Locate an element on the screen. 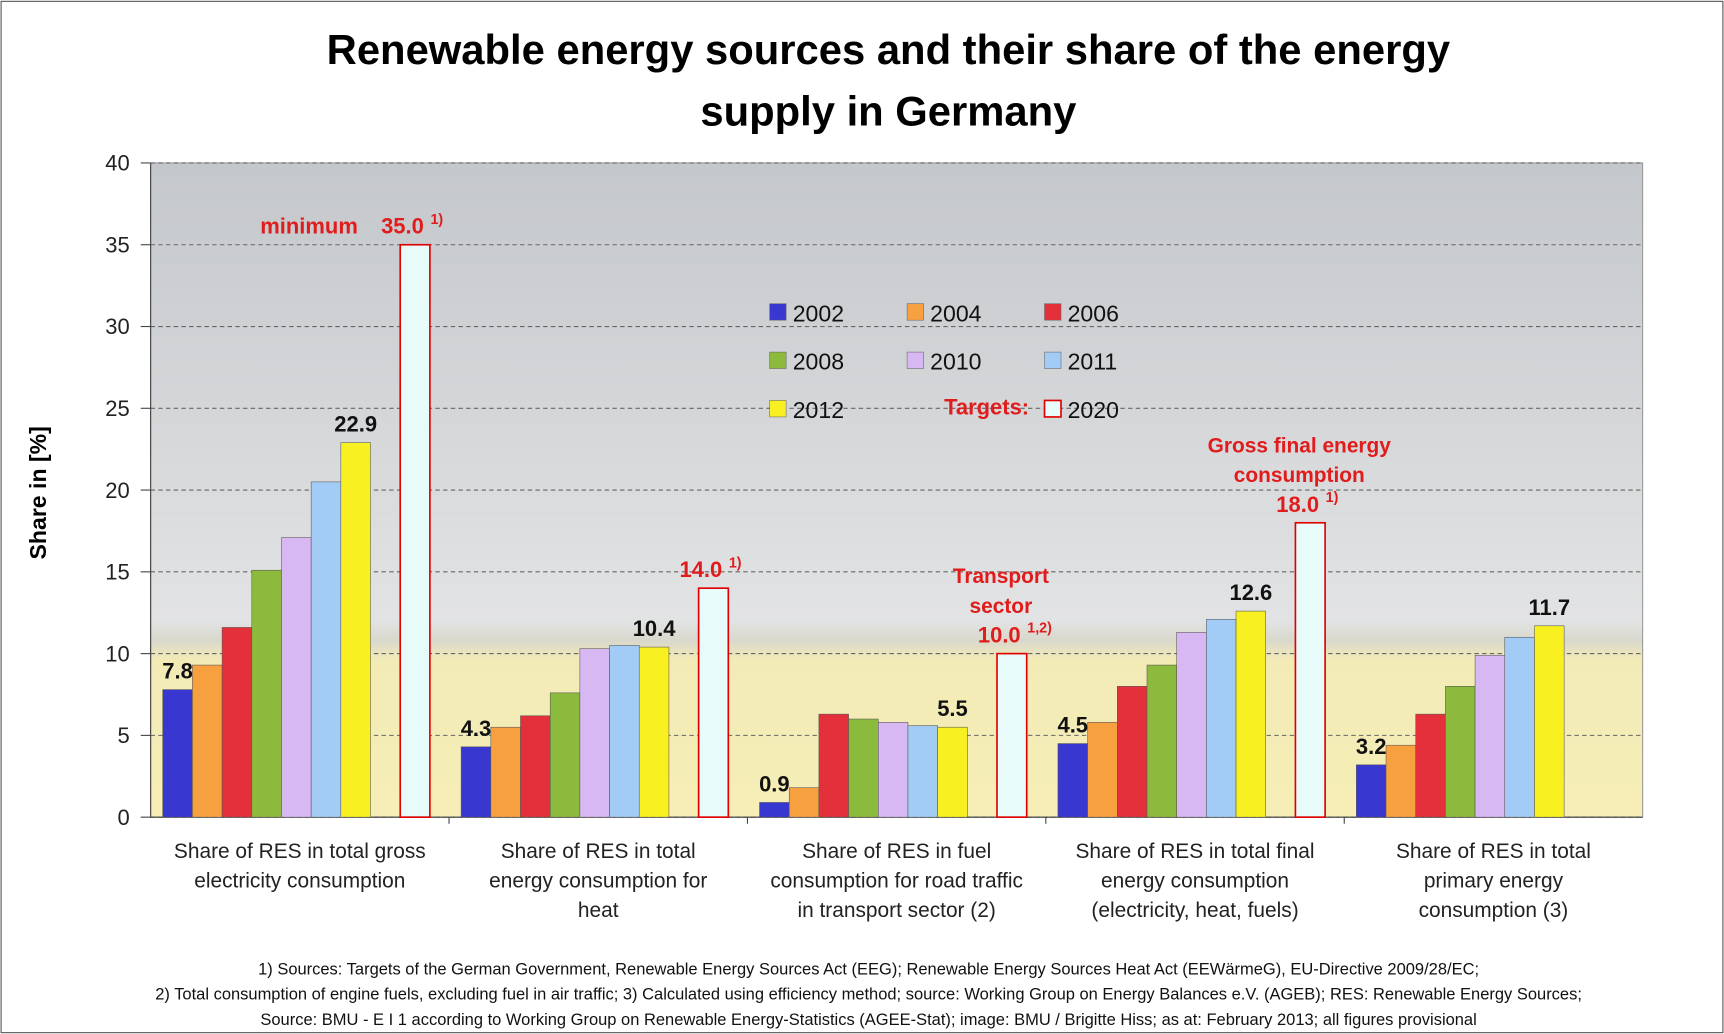 This screenshot has width=1724, height=1034. x-tick-label: in transport sector (2) is located at coordinates (896, 910).